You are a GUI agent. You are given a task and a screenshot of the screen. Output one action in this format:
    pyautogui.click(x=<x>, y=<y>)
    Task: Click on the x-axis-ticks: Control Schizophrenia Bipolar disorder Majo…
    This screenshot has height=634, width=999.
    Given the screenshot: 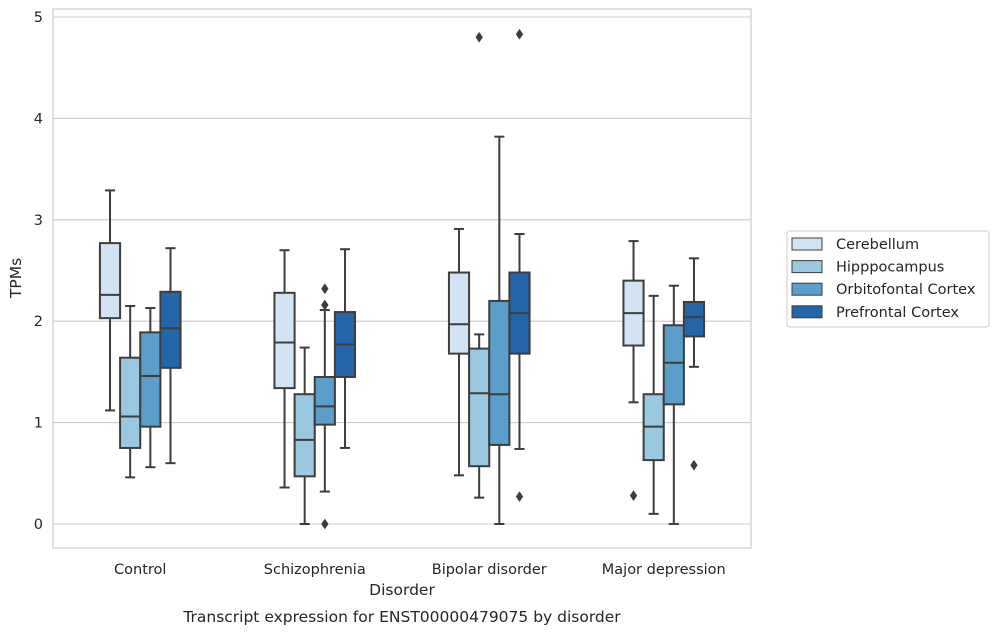 What is the action you would take?
    pyautogui.click(x=420, y=570)
    